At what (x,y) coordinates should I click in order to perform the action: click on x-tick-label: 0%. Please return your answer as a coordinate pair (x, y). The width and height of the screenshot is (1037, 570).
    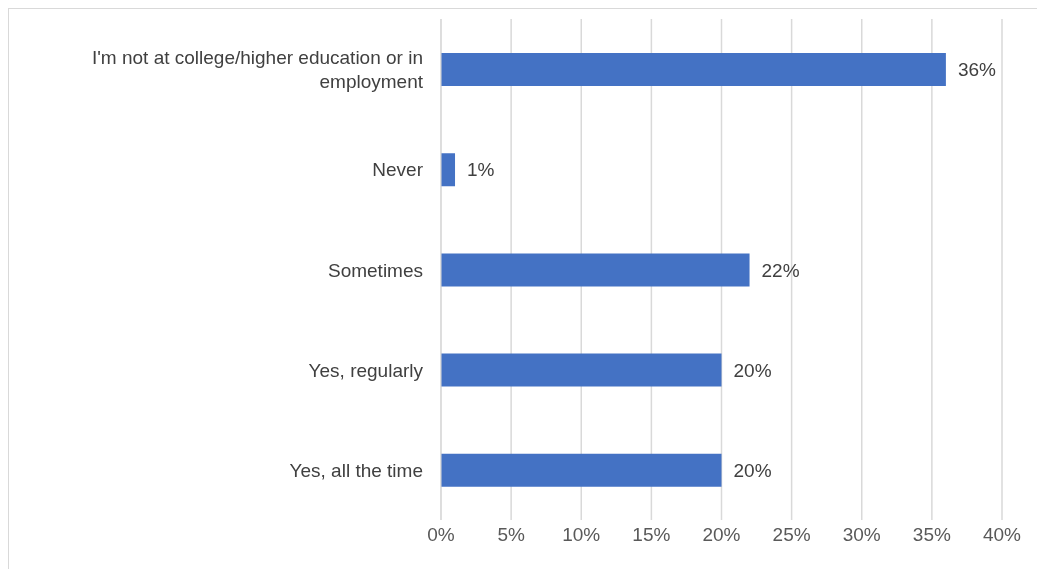
    Looking at the image, I should click on (441, 535).